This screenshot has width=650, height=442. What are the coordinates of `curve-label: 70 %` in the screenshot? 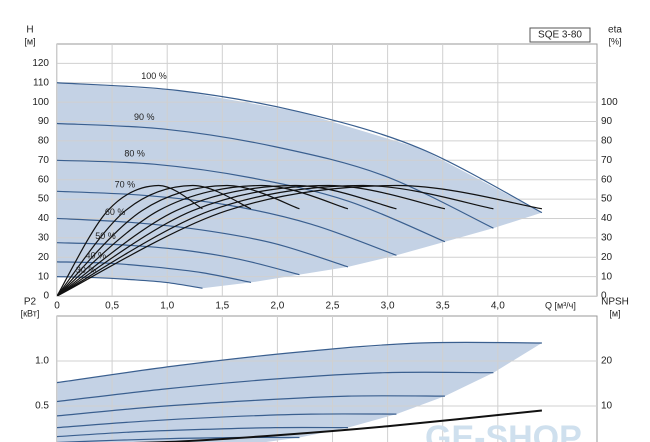 It's located at (125, 185).